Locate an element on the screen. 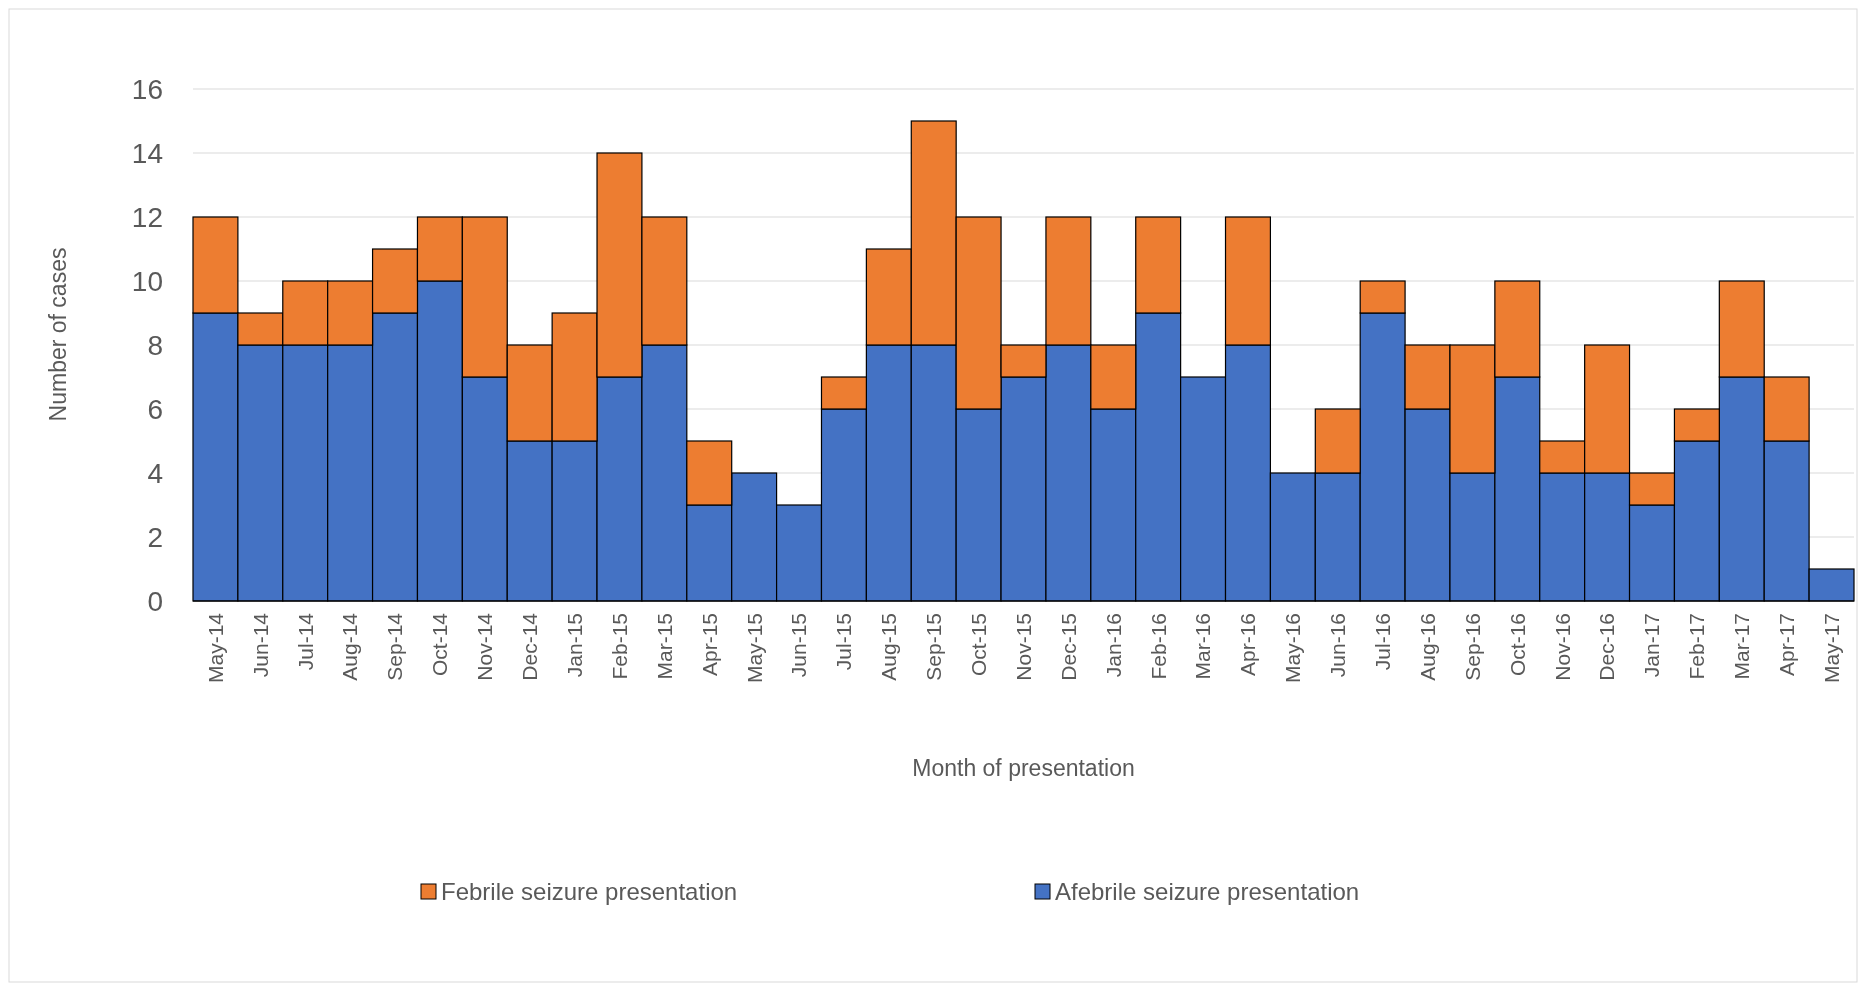  x-tick-label: Sep-16 is located at coordinates (1472, 647).